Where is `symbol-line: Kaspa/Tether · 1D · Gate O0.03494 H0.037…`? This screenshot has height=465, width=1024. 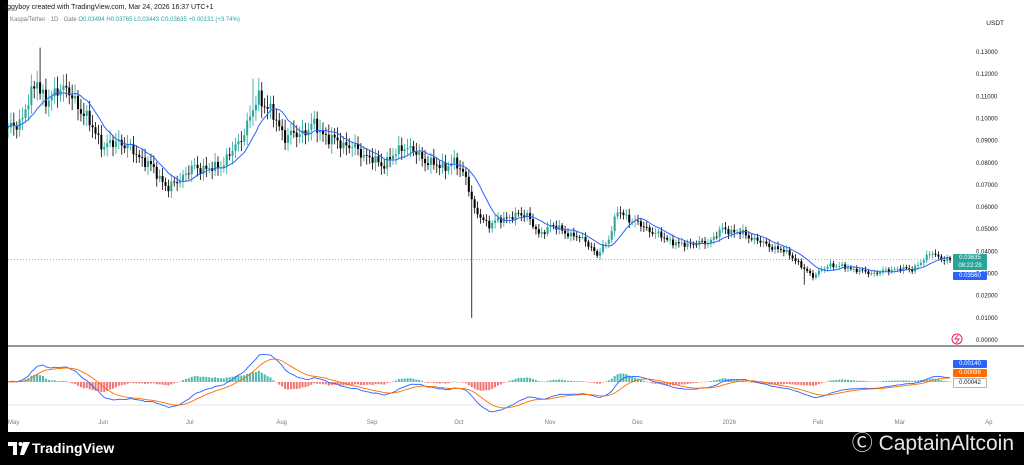
symbol-line: Kaspa/Tether · 1D · Gate O0.03494 H0.037… is located at coordinates (125, 20).